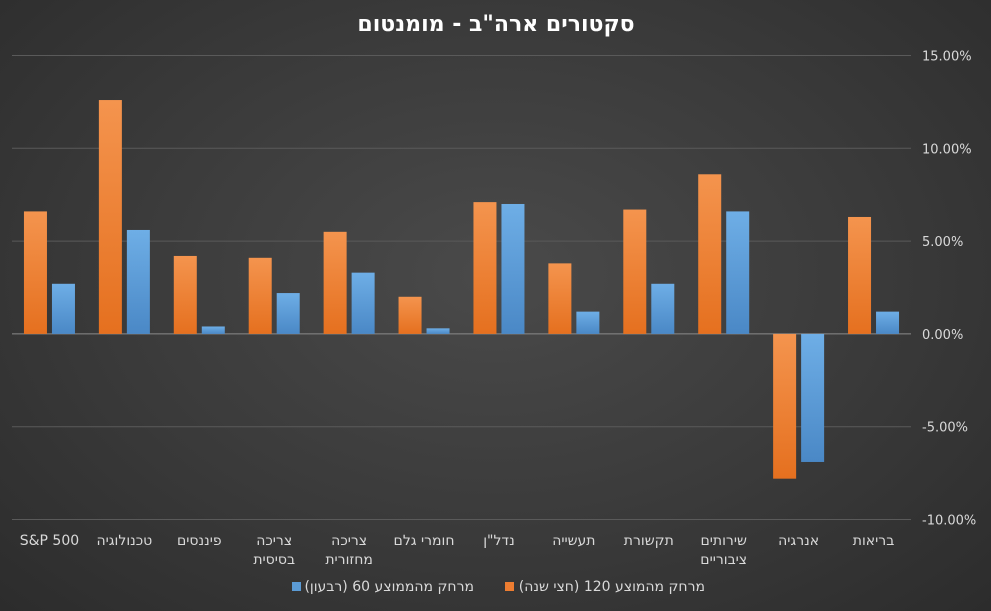  I want to click on legend-label-120: מרחק מהמוצע 120 (חצי שנה), so click(612, 587).